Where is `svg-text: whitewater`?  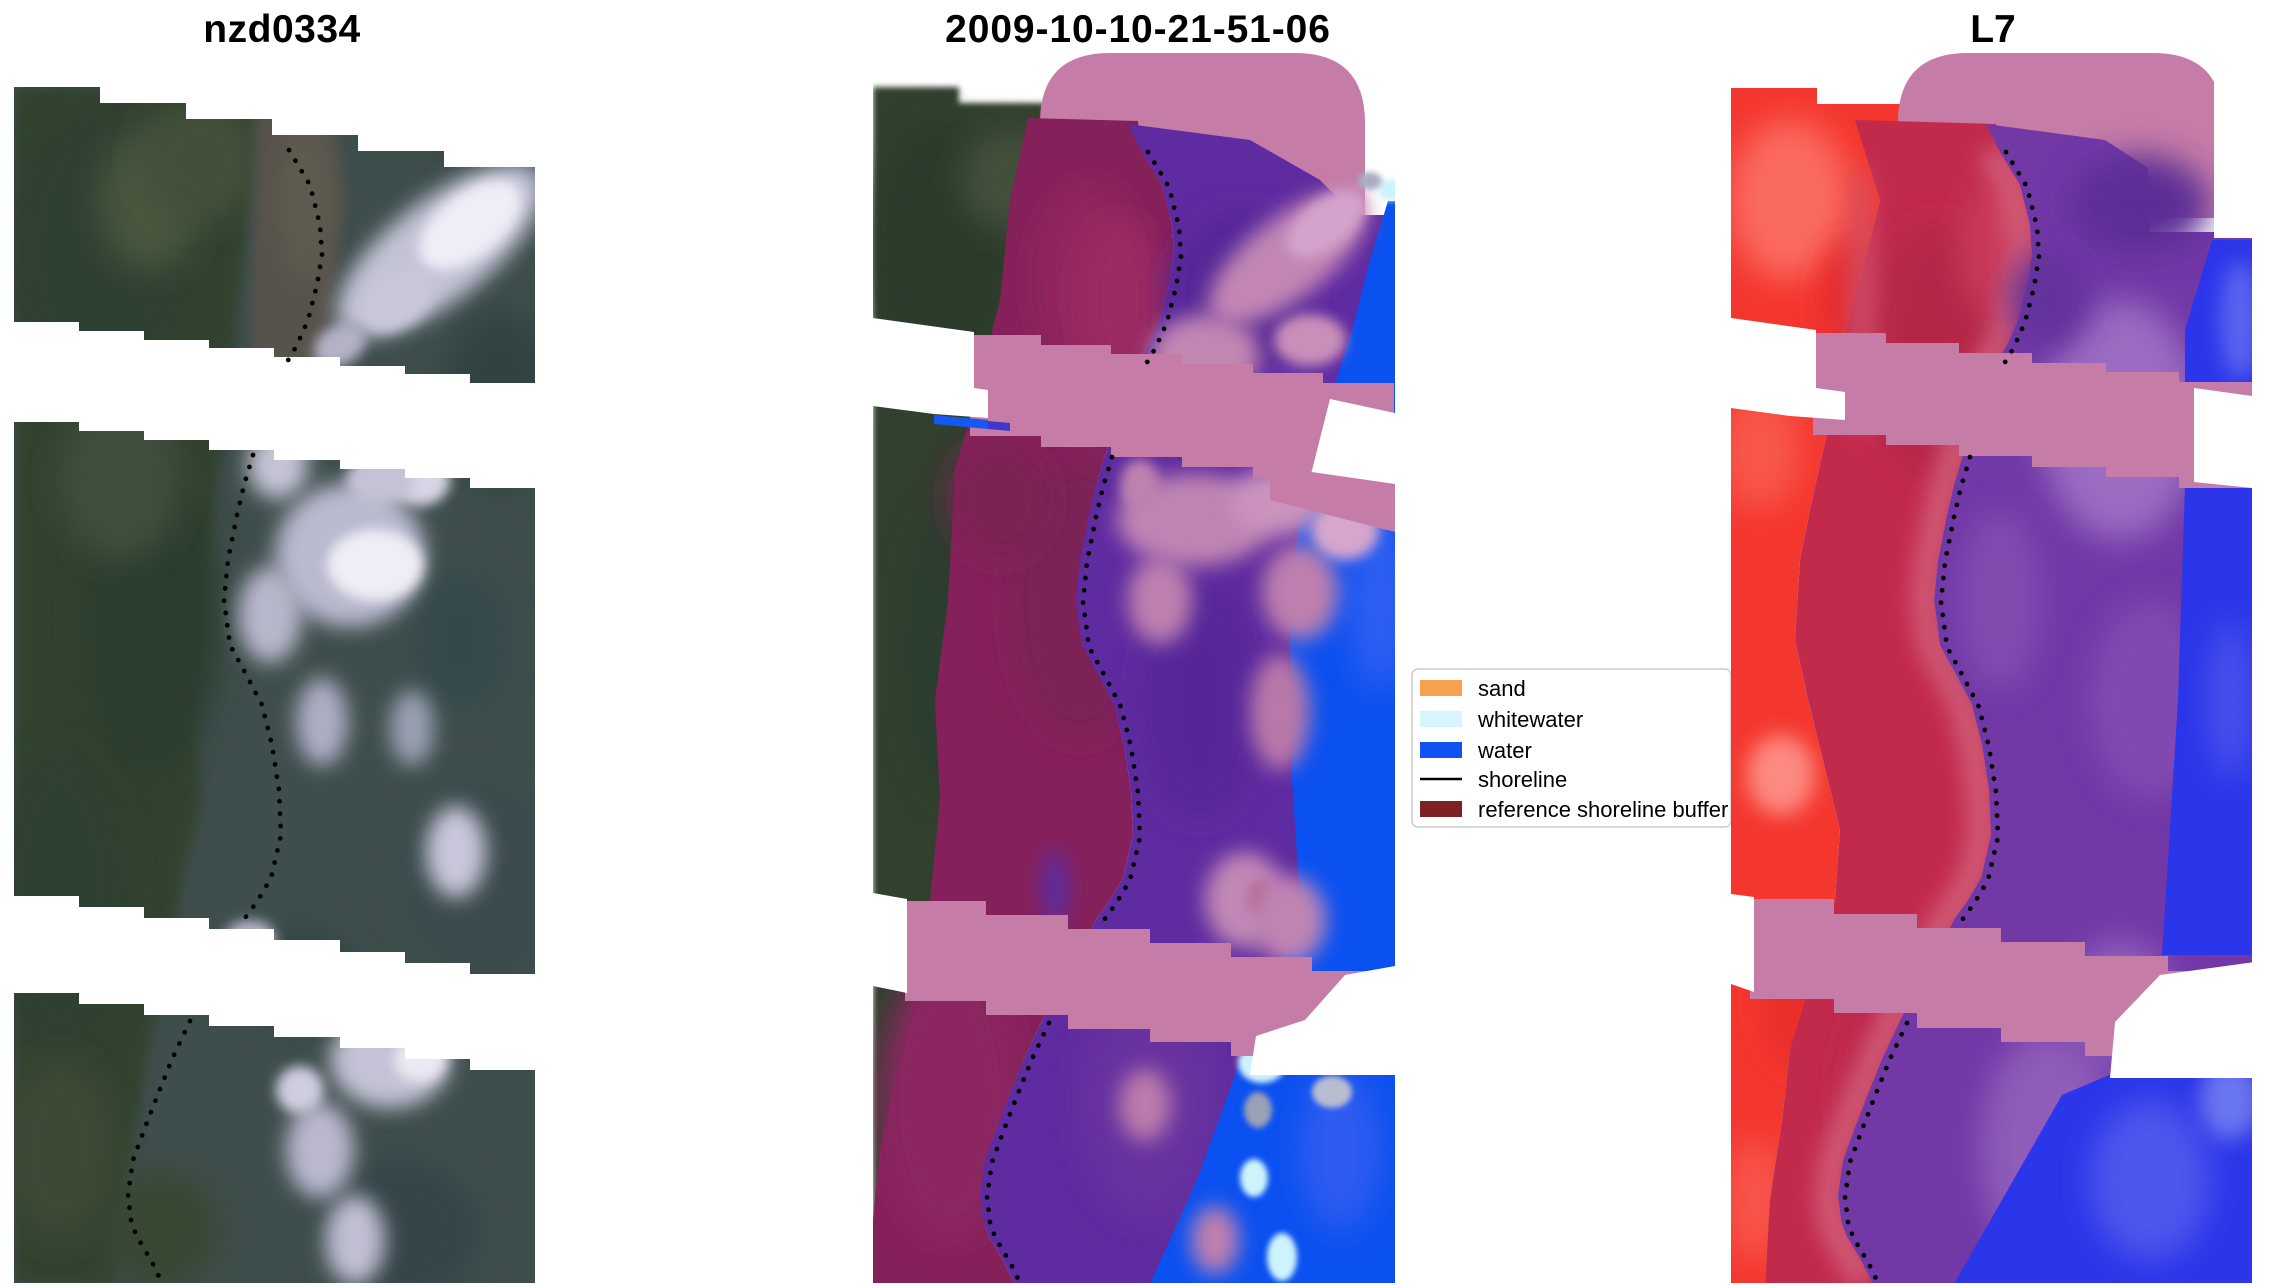
svg-text: whitewater is located at coordinates (1530, 719).